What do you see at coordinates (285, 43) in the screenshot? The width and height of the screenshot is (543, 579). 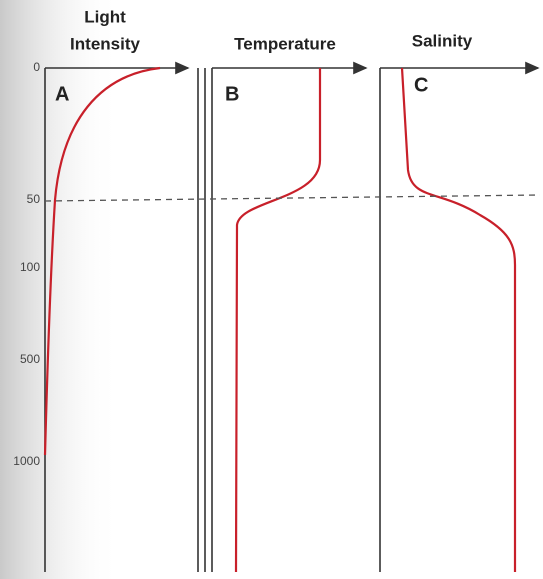 I see `panel-title: Temperature` at bounding box center [285, 43].